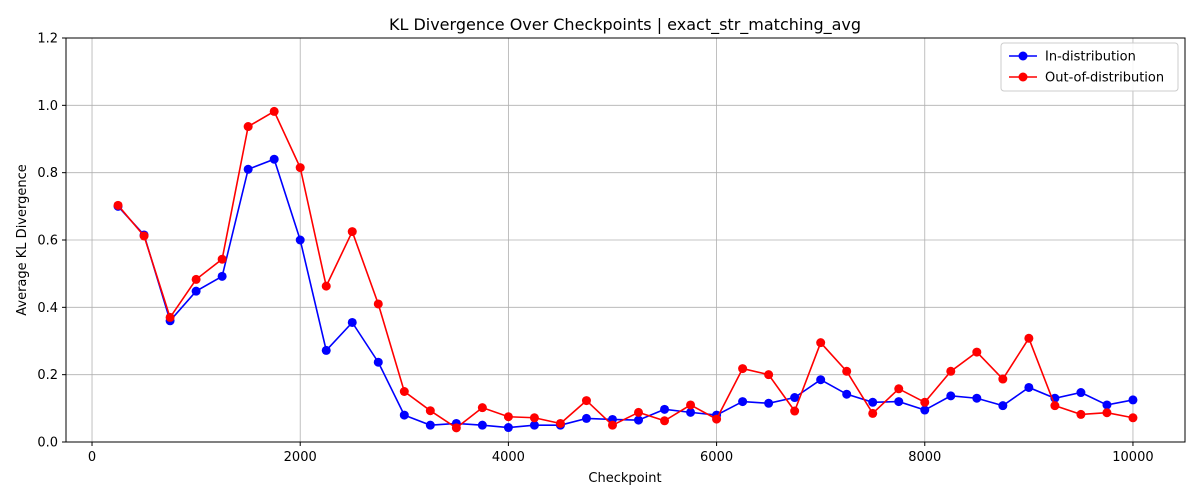 Image resolution: width=1200 pixels, height=500 pixels. Describe the element at coordinates (300, 457) in the screenshot. I see `x-tick-label: 2000` at that location.